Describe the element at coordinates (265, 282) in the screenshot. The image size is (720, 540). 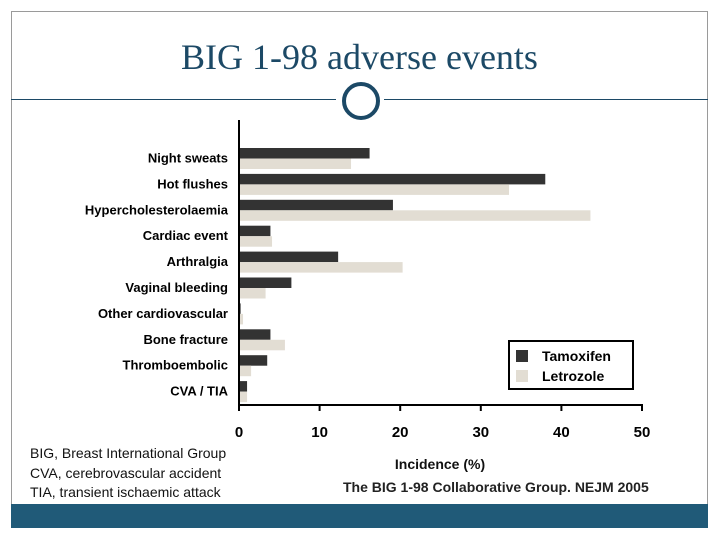
I see `bar-tamoxifen-vaginal-bleeding` at that location.